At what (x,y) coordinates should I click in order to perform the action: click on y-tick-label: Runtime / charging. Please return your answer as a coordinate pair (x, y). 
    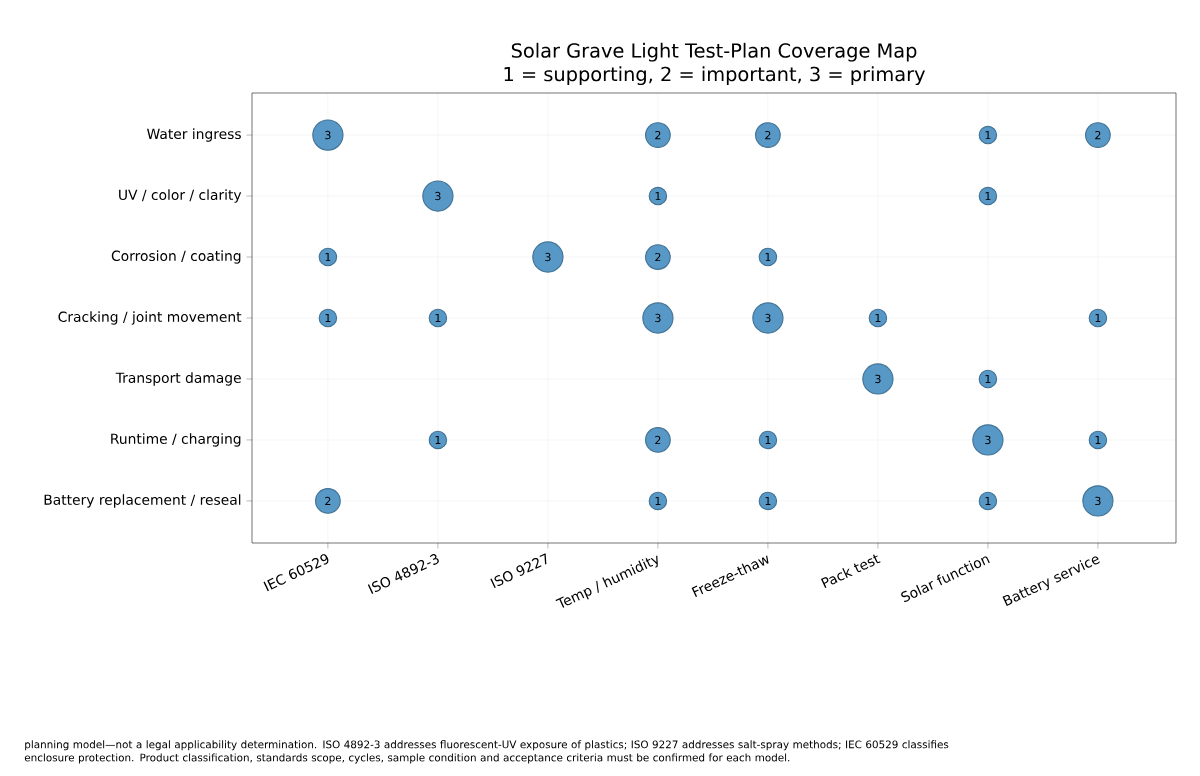
    Looking at the image, I should click on (176, 440).